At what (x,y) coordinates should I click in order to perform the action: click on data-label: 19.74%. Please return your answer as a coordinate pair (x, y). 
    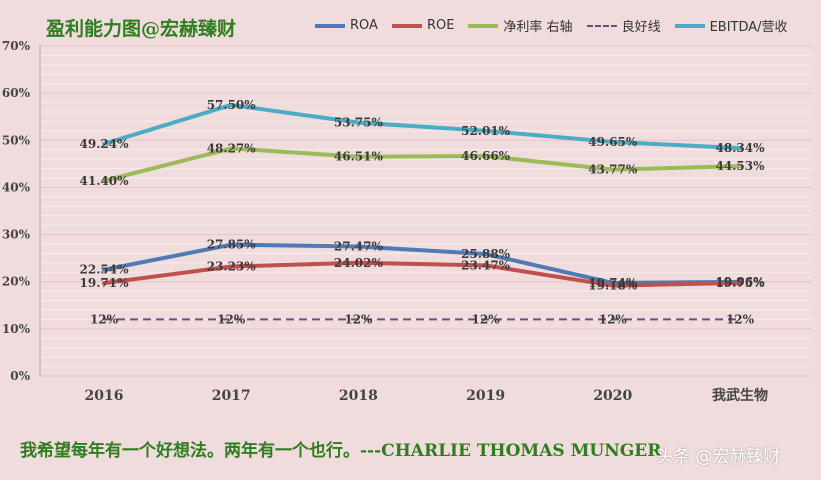
    Looking at the image, I should click on (613, 283).